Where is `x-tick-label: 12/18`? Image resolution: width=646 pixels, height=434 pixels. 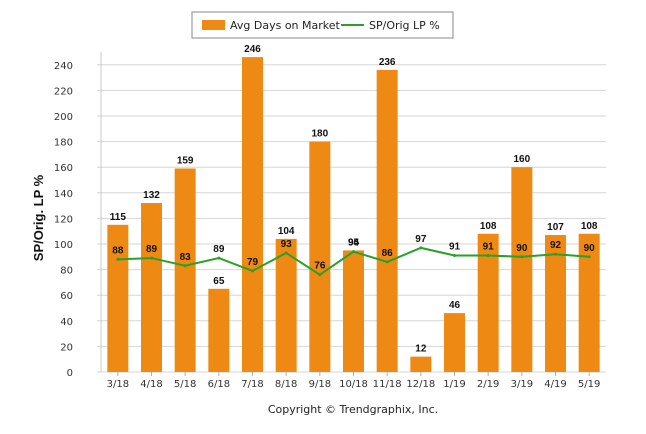
x-tick-label: 12/18 is located at coordinates (420, 384).